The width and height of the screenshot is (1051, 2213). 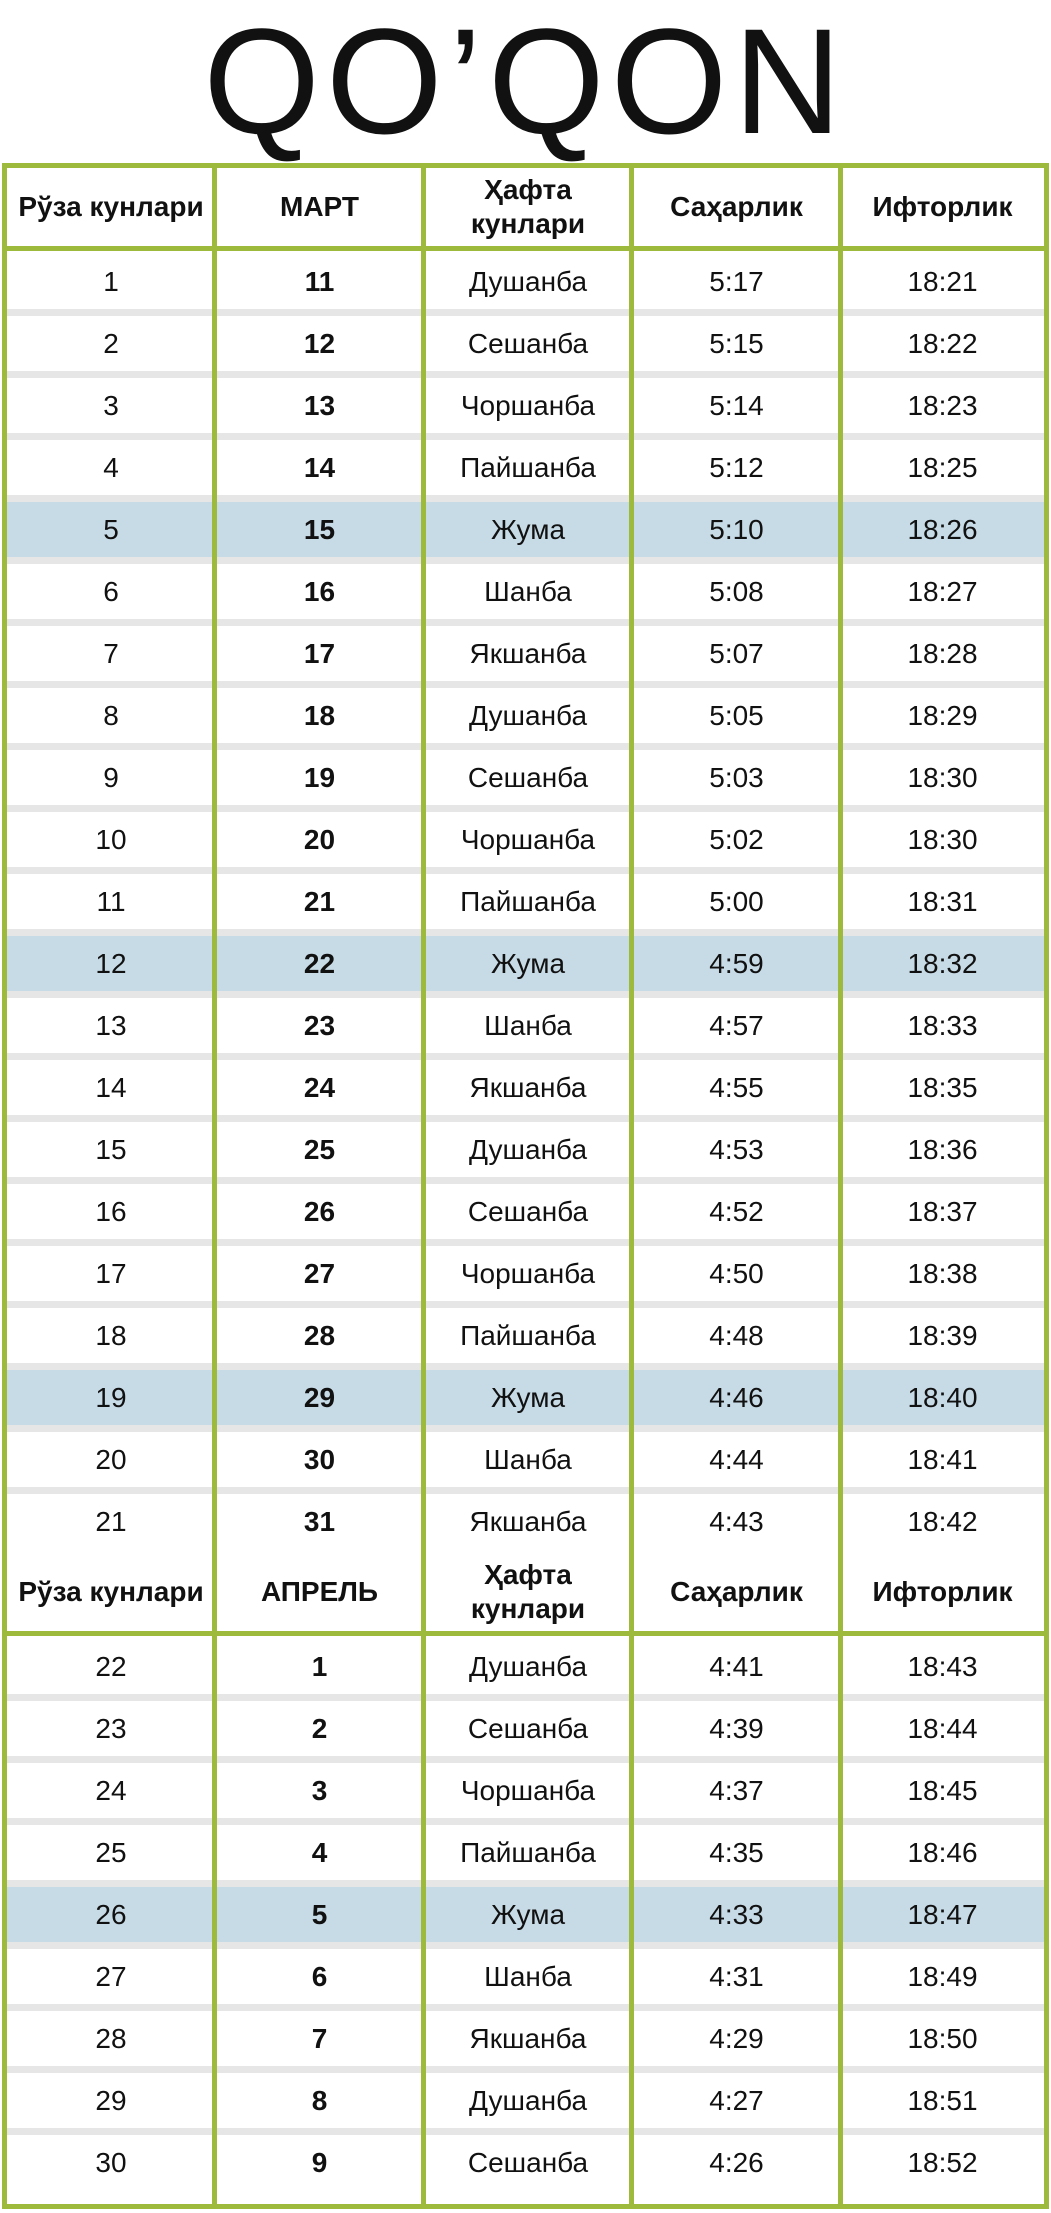 I want to click on table-row: 10 20 Чоршанба 5:02 18:30, so click(x=525, y=840).